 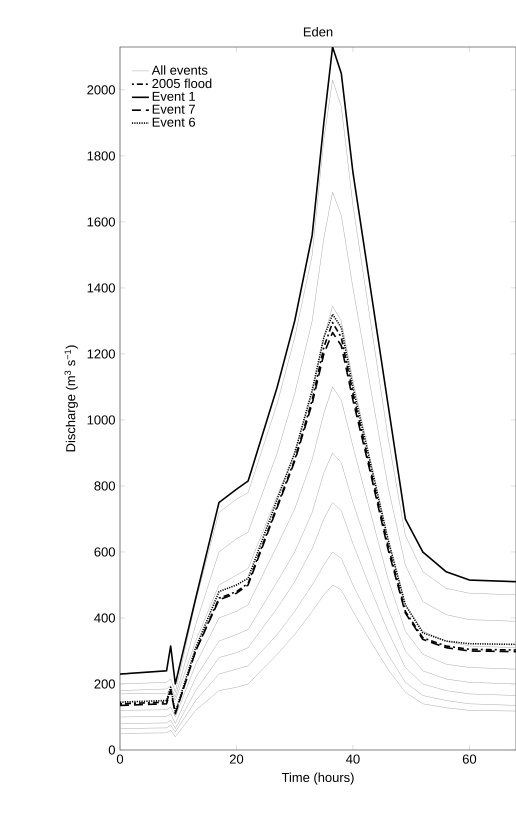 I want to click on y-tick-label: 1000, so click(x=101, y=420).